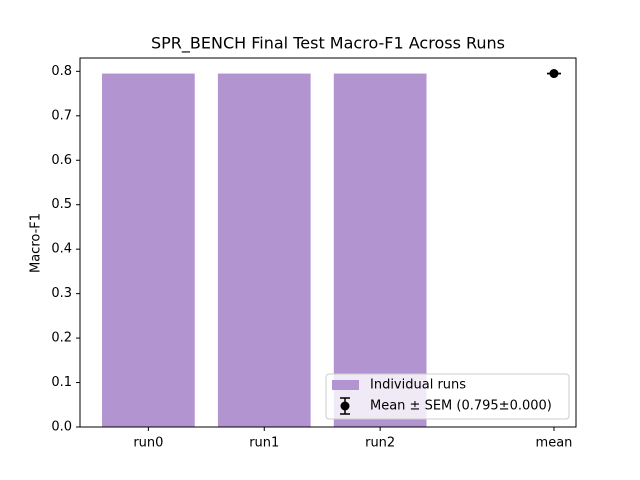  What do you see at coordinates (418, 385) in the screenshot?
I see `legend-label: Individual runs` at bounding box center [418, 385].